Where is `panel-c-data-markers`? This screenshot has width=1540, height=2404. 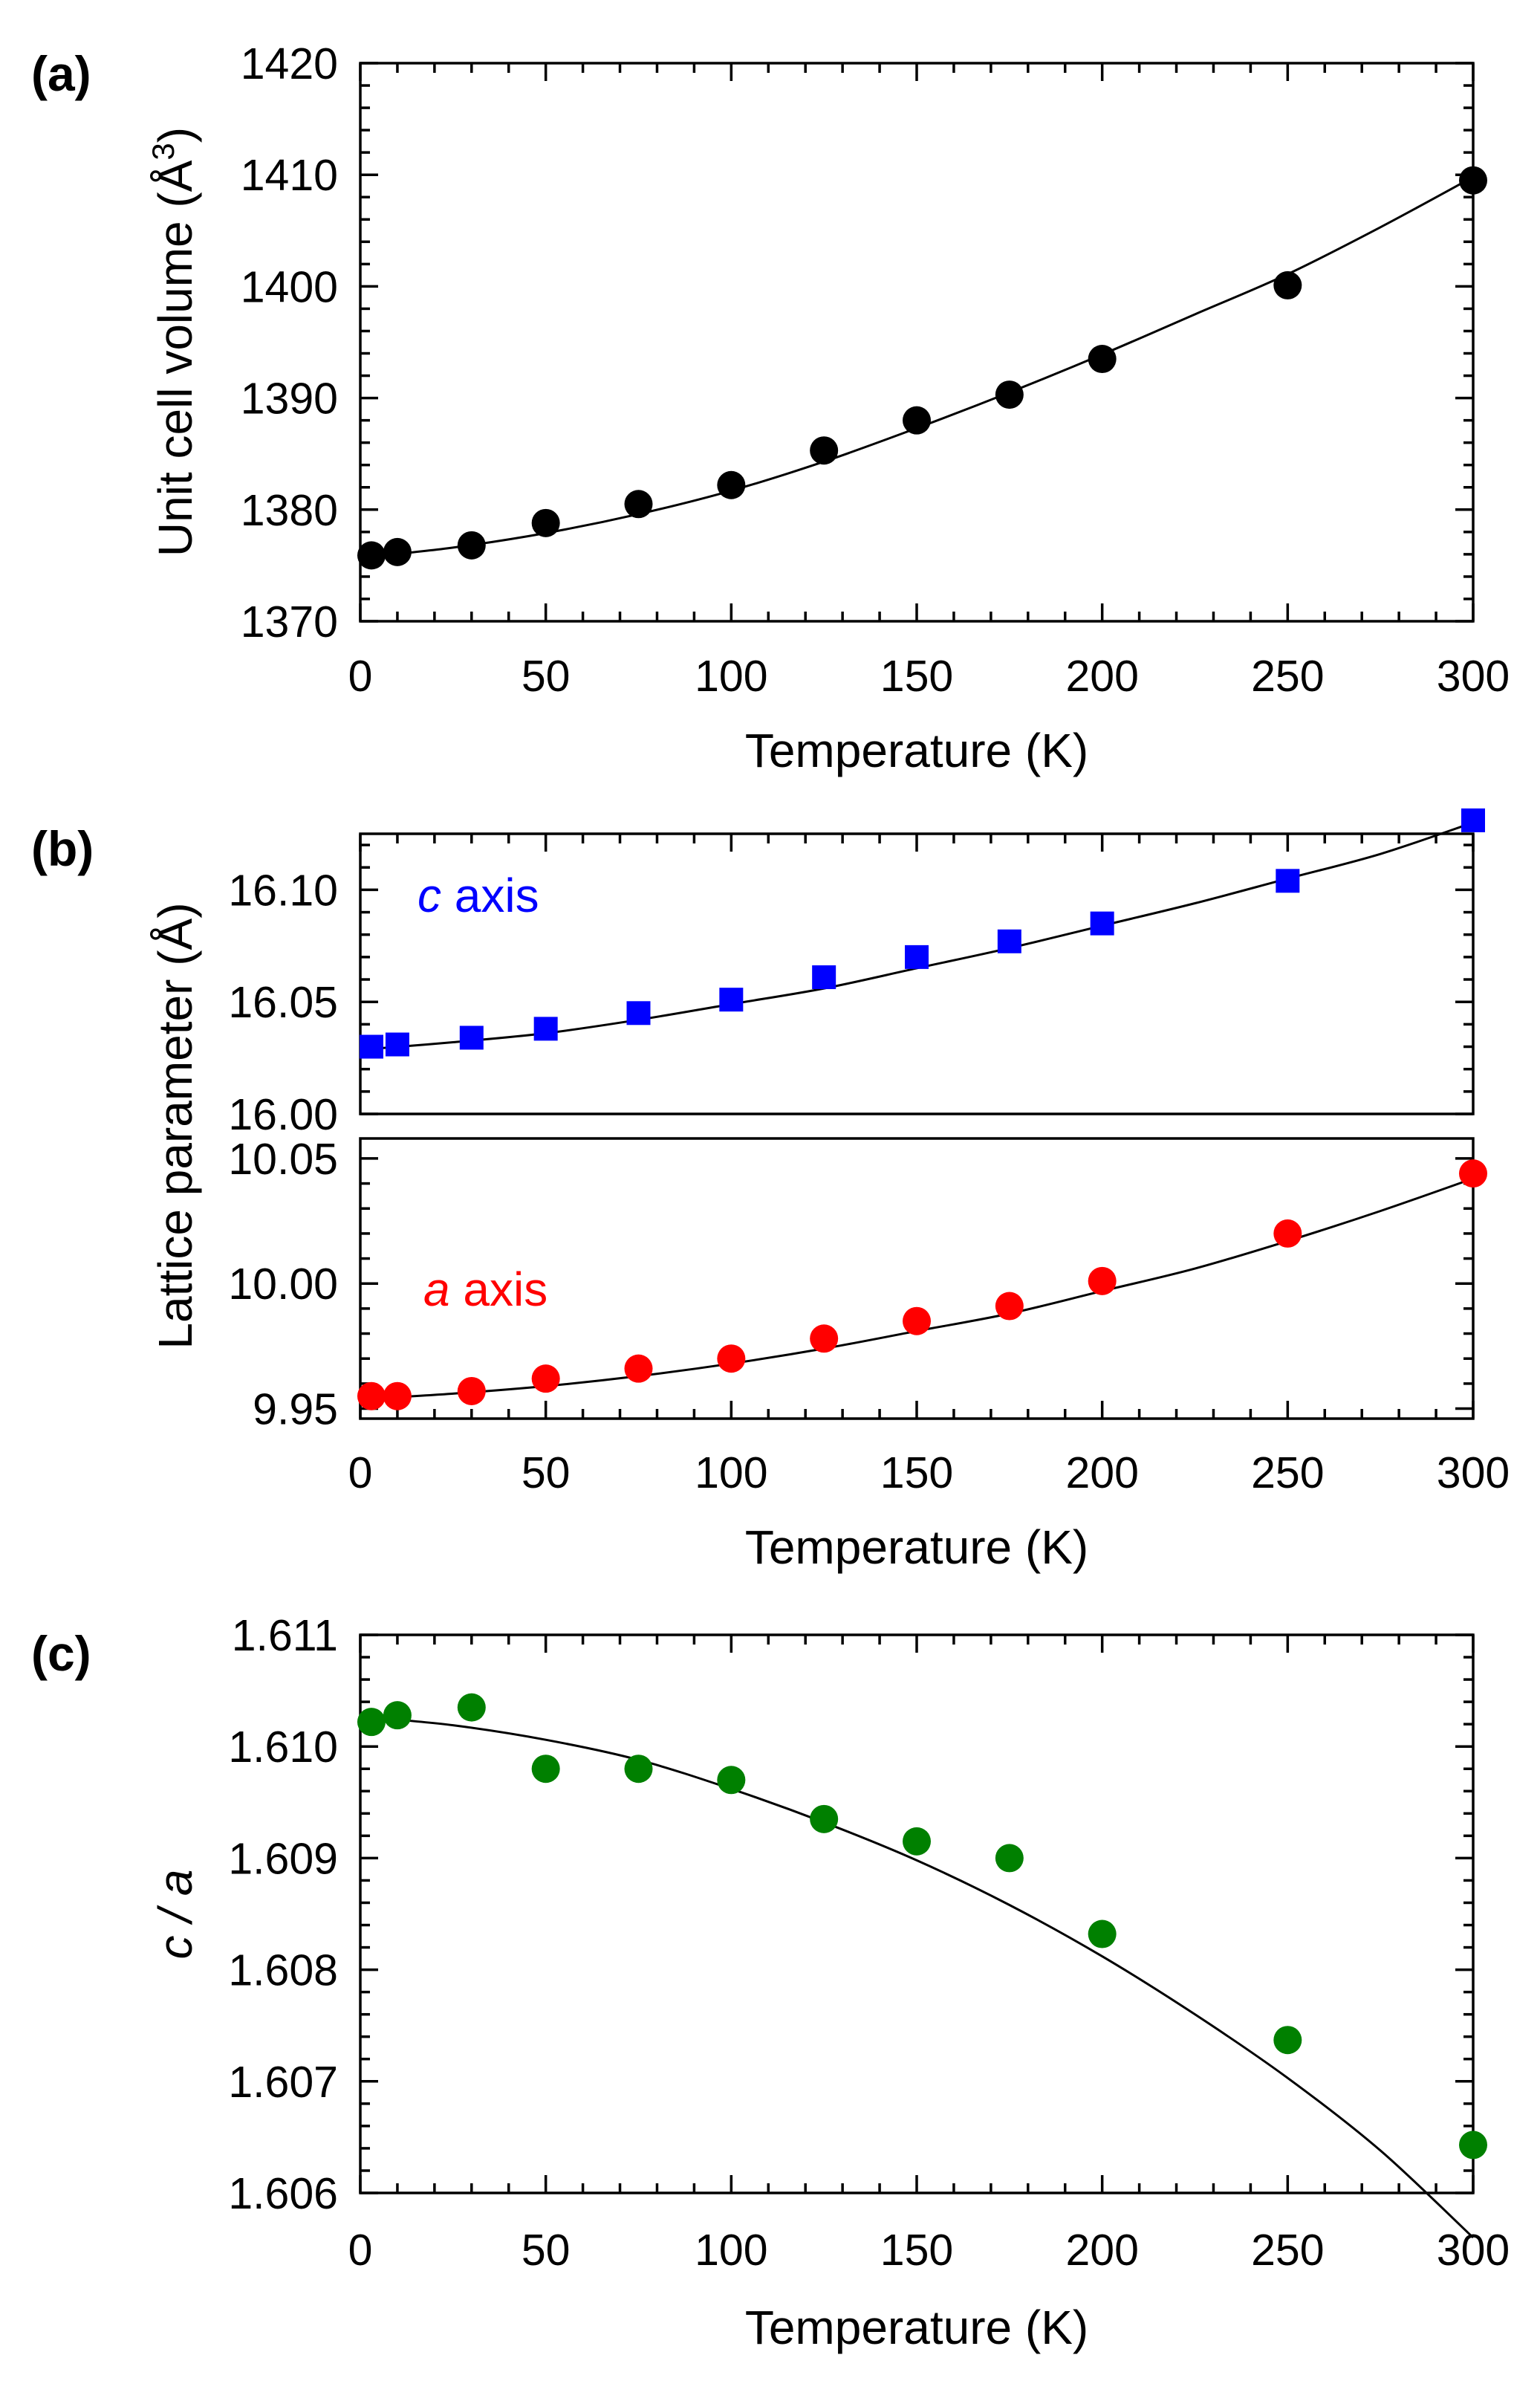 panel-c-data-markers is located at coordinates (922, 1926).